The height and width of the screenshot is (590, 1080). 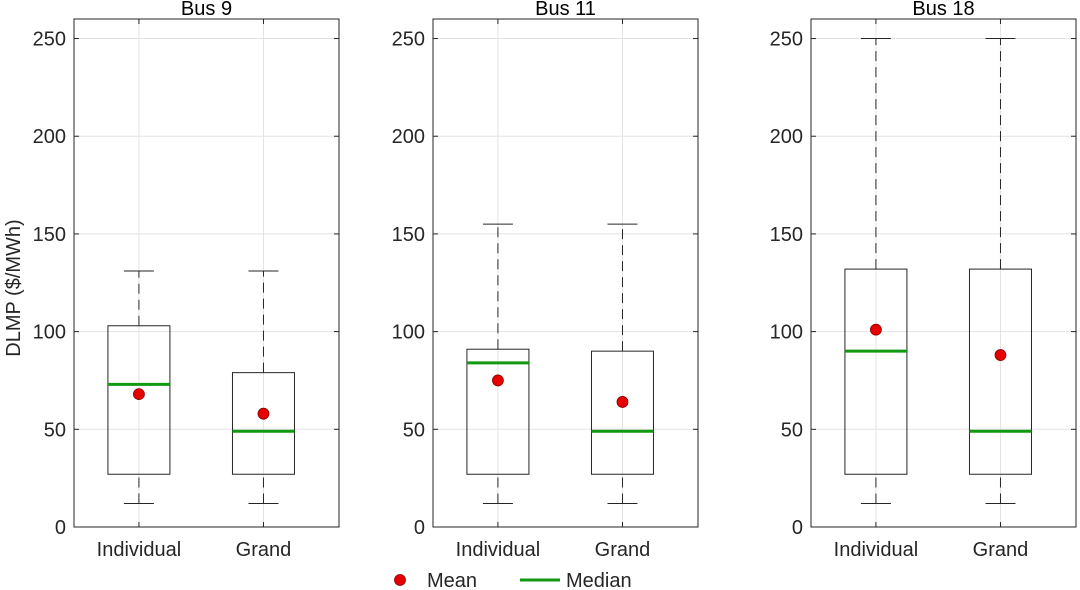 What do you see at coordinates (206, 10) in the screenshot?
I see `panel-title: Bus 9` at bounding box center [206, 10].